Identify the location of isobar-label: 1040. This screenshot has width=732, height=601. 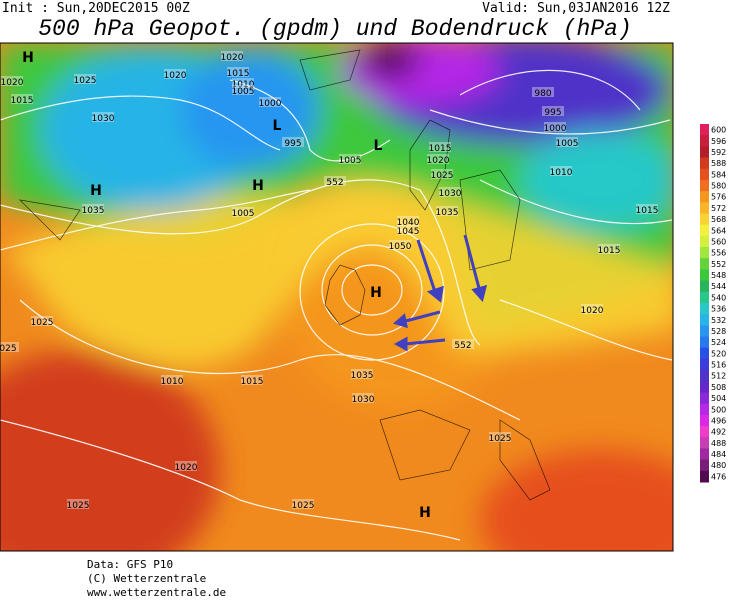
(408, 223).